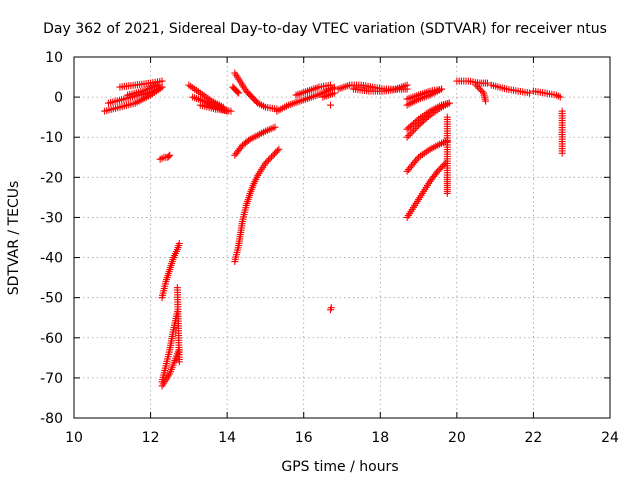  What do you see at coordinates (342, 438) in the screenshot?
I see `x-tick-labels: 10 12 14 16 18 20 22 24` at bounding box center [342, 438].